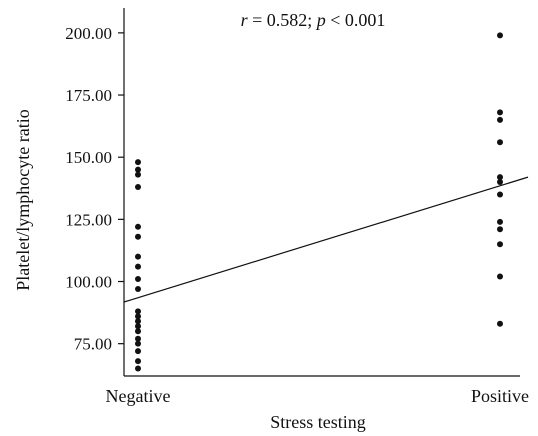  I want to click on y-axis-label: Platelet/lymphocyte ratio, so click(23, 199).